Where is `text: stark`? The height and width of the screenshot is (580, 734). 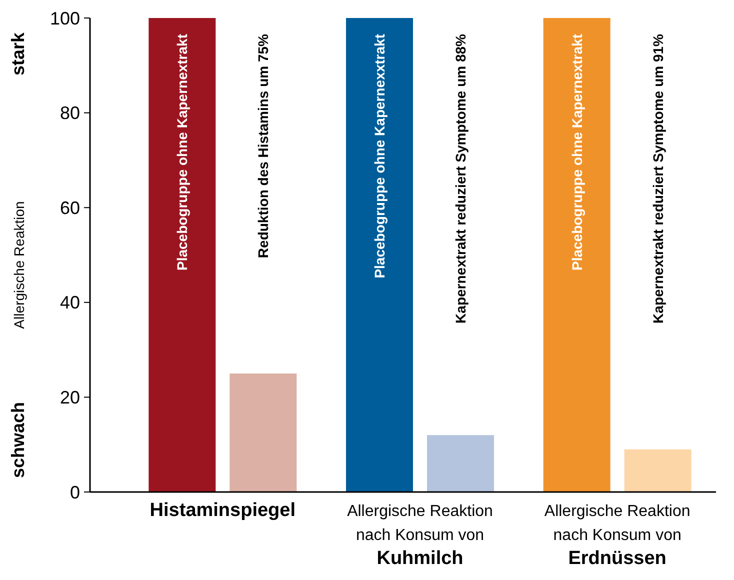 text: stark is located at coordinates (18, 53).